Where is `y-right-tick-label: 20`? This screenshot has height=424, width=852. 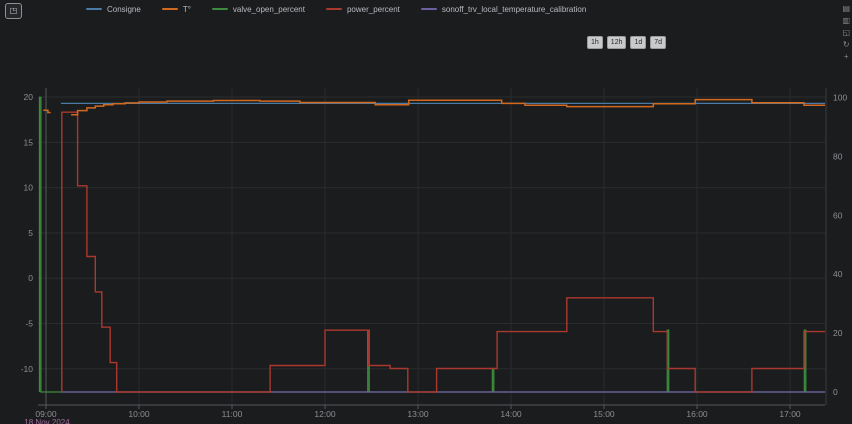 y-right-tick-label: 20 is located at coordinates (838, 333).